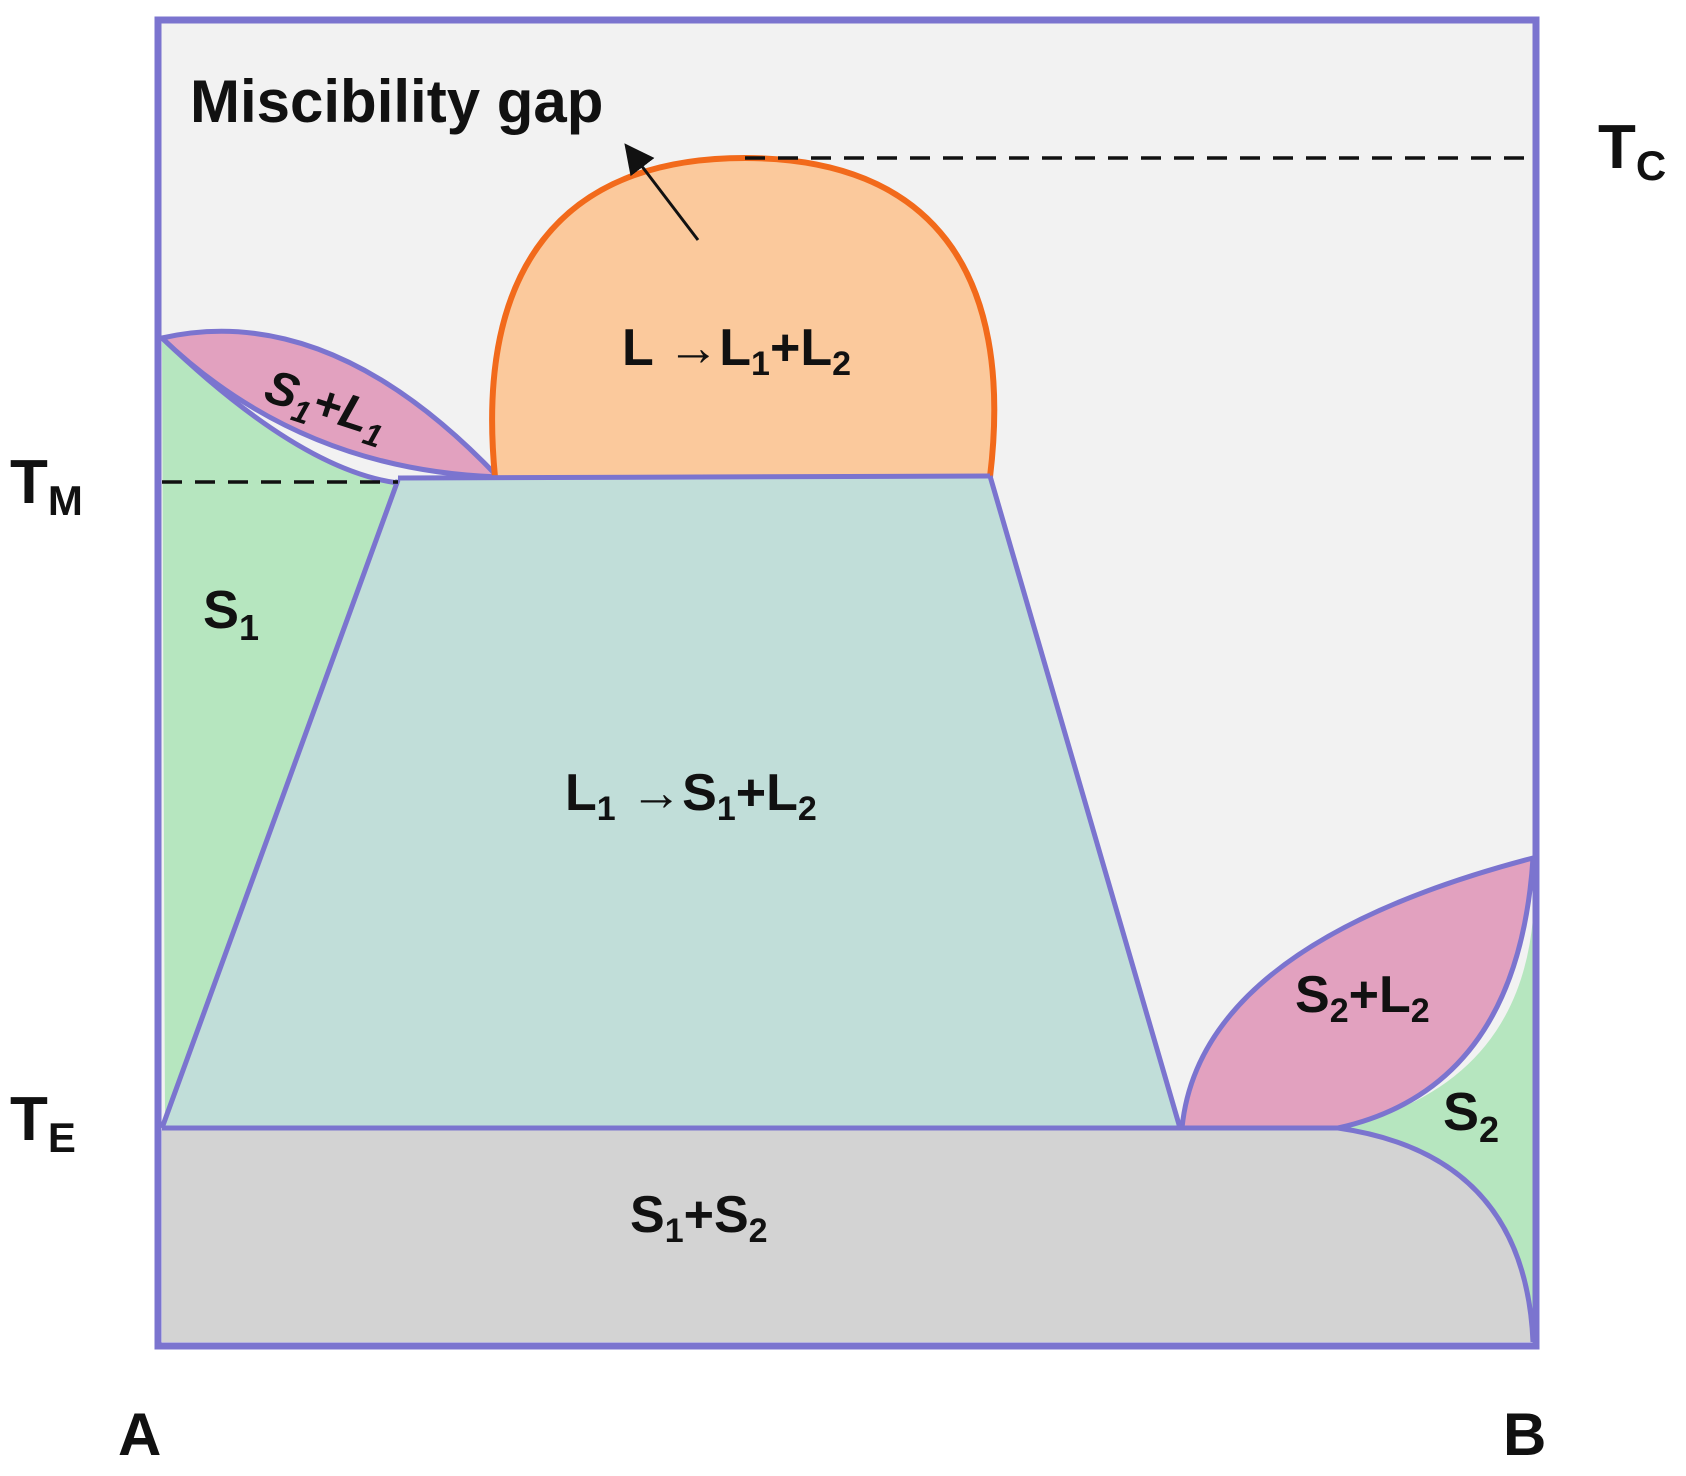 The height and width of the screenshot is (1476, 1686). What do you see at coordinates (280, 804) in the screenshot?
I see `solidus-left` at bounding box center [280, 804].